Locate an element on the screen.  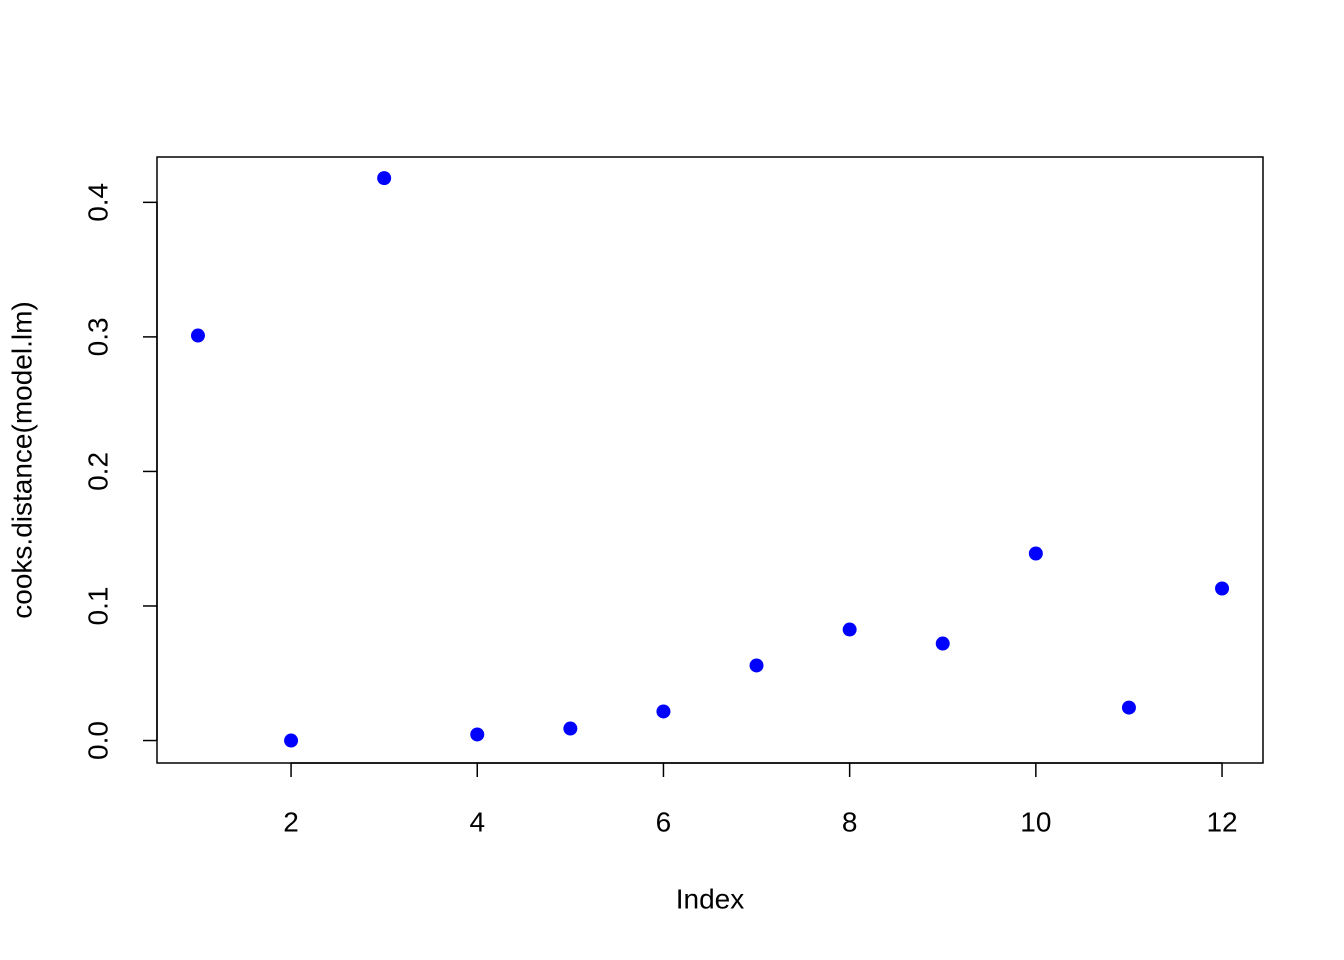
x-tick-label: 6 is located at coordinates (664, 821).